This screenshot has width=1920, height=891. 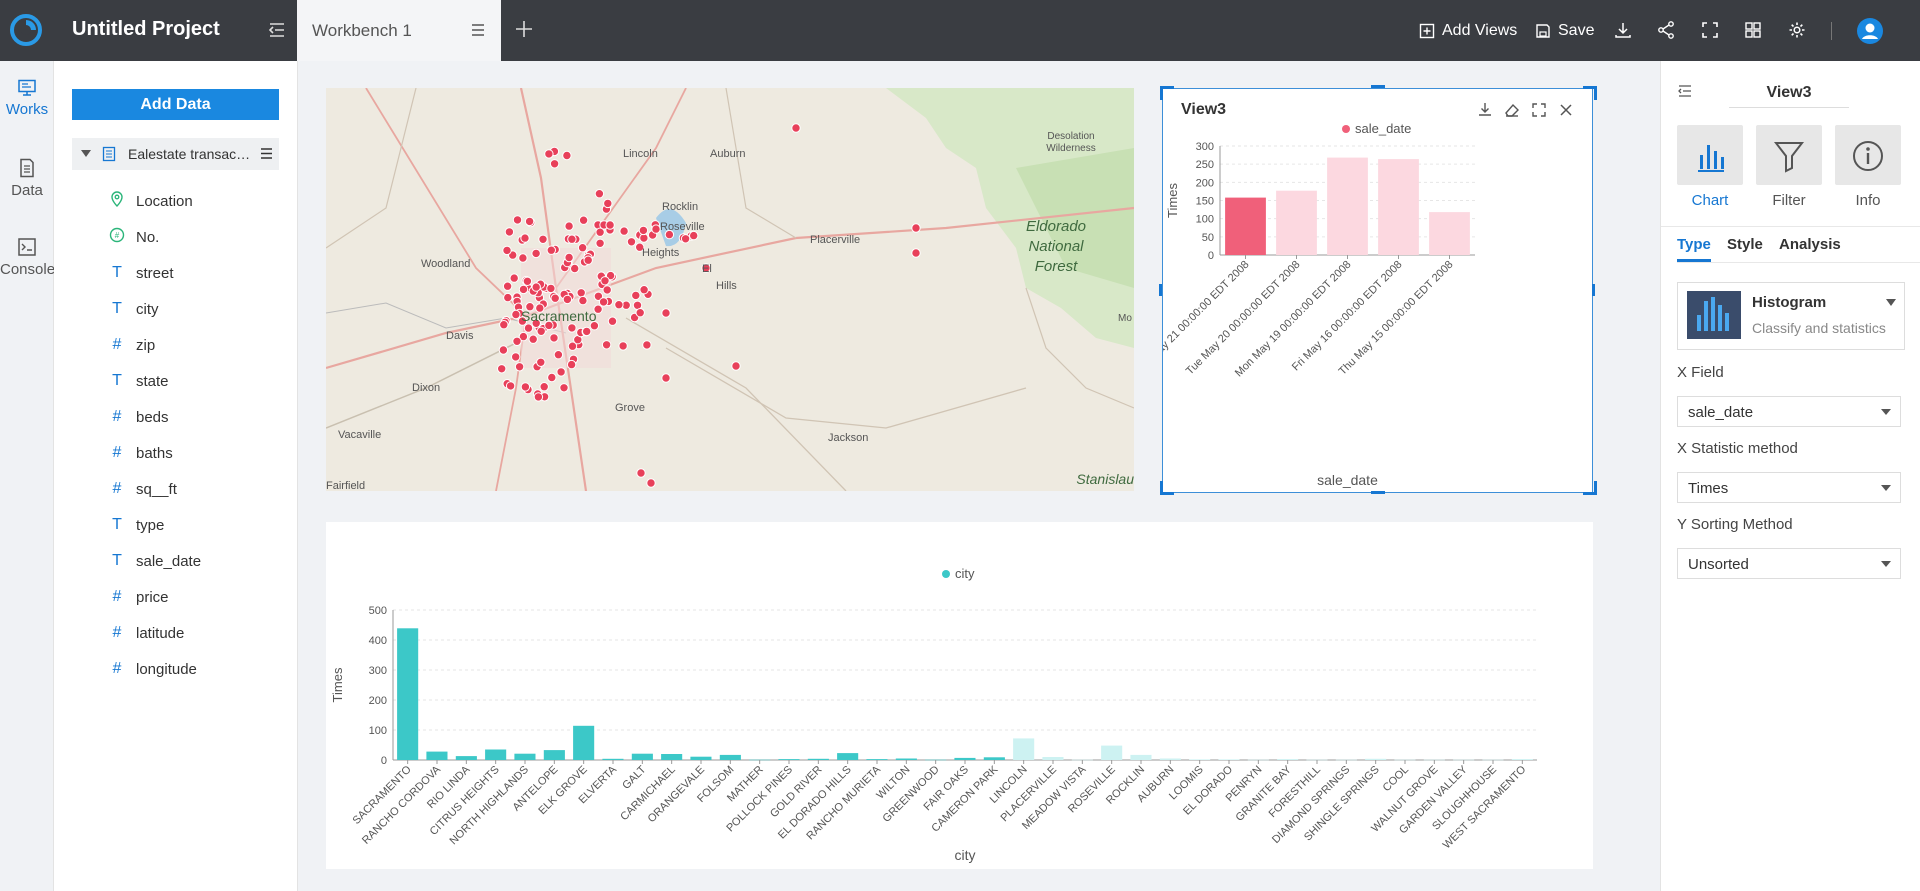 I want to click on tab-type: Type, so click(x=1694, y=244).